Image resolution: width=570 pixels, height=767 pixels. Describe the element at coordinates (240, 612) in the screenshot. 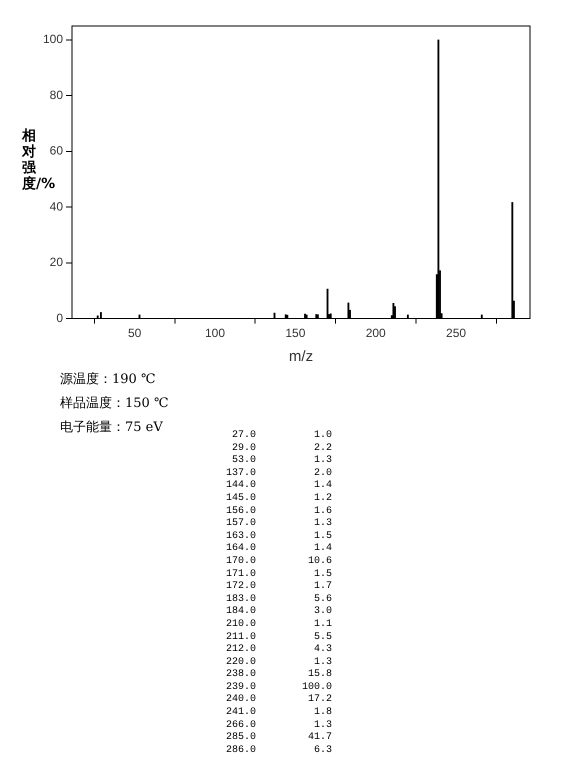

I see `text: 184.0` at that location.